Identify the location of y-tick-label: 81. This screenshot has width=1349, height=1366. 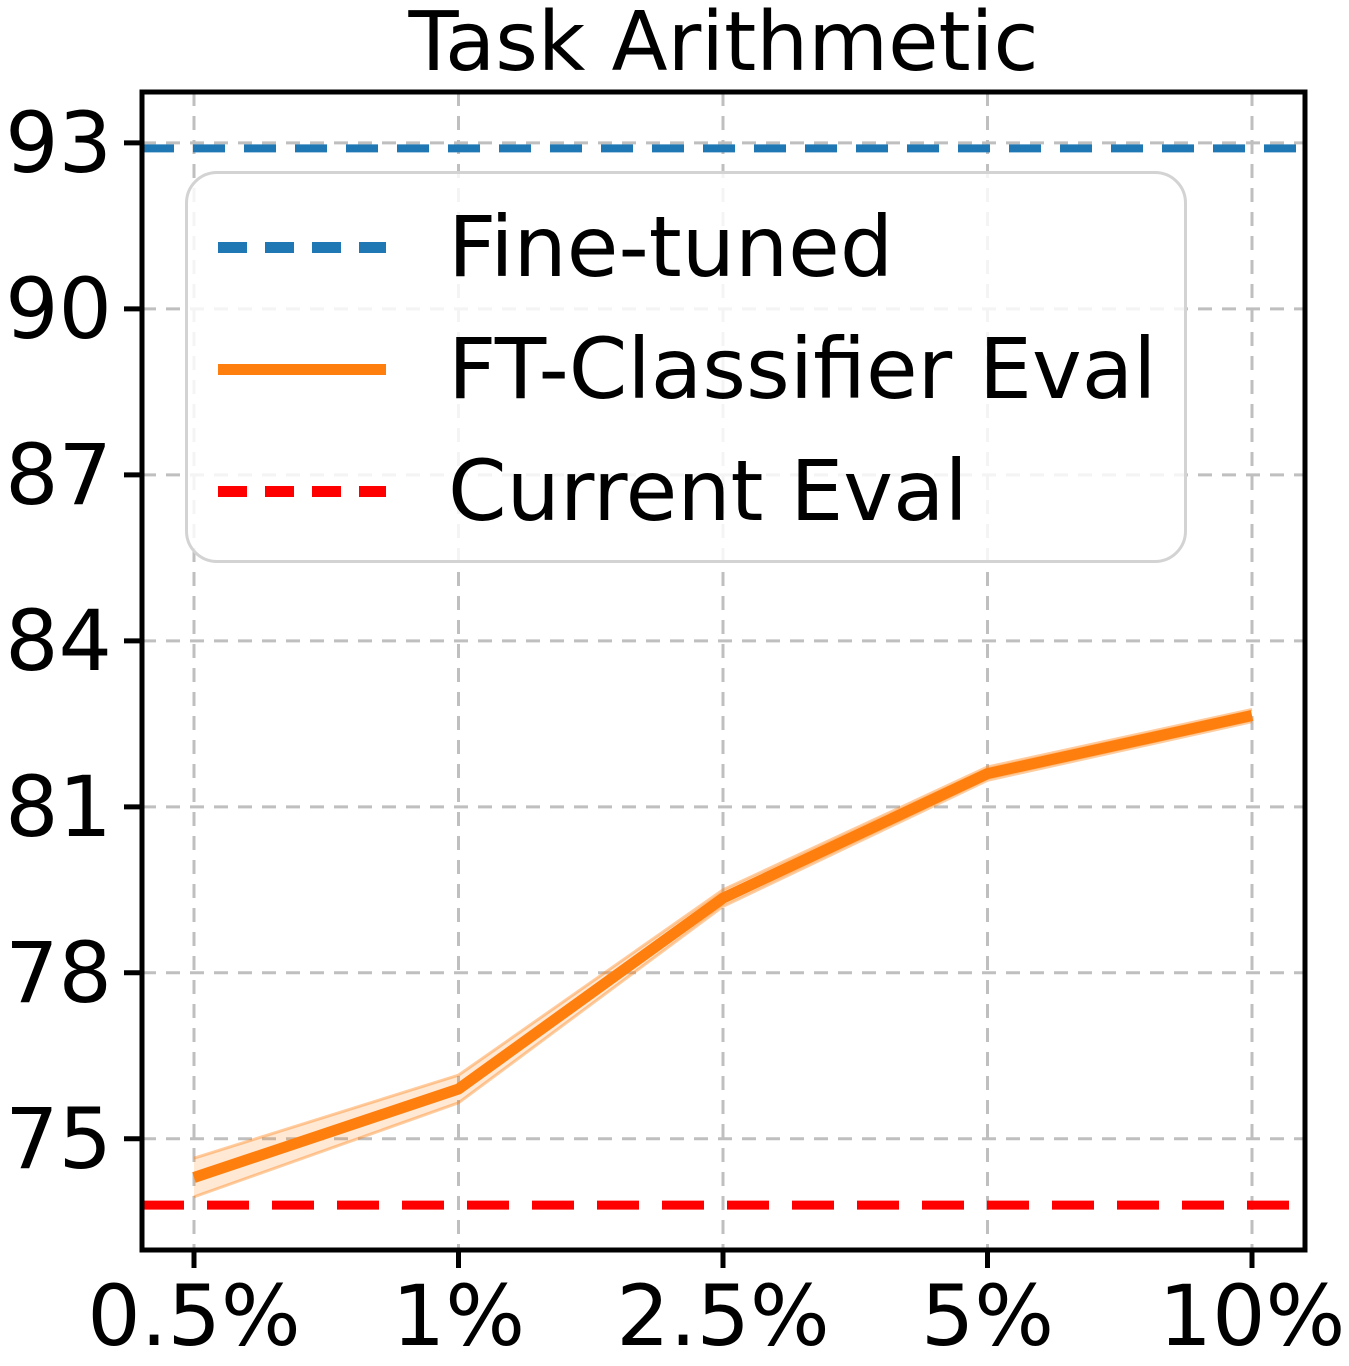
(58, 806).